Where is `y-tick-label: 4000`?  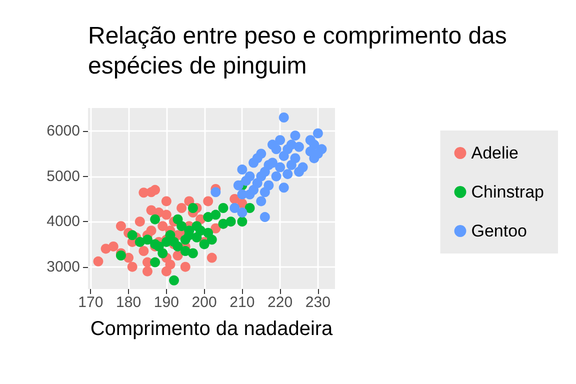 y-tick-label: 4000 is located at coordinates (63, 221).